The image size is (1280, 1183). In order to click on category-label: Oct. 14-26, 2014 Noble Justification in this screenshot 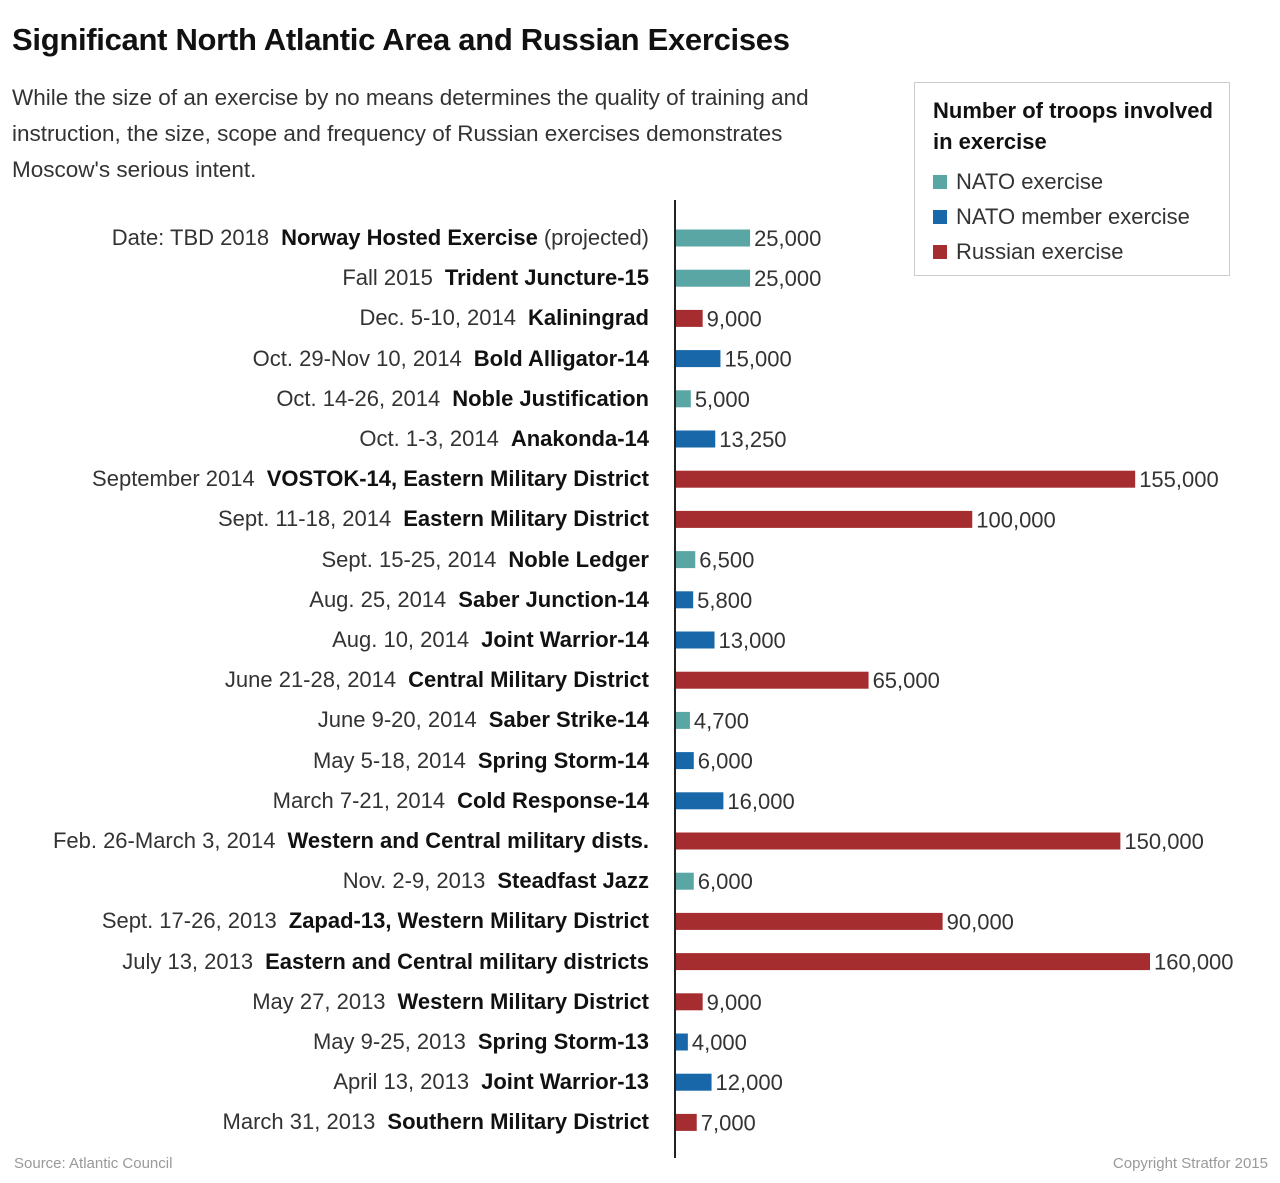, I will do `click(462, 399)`.